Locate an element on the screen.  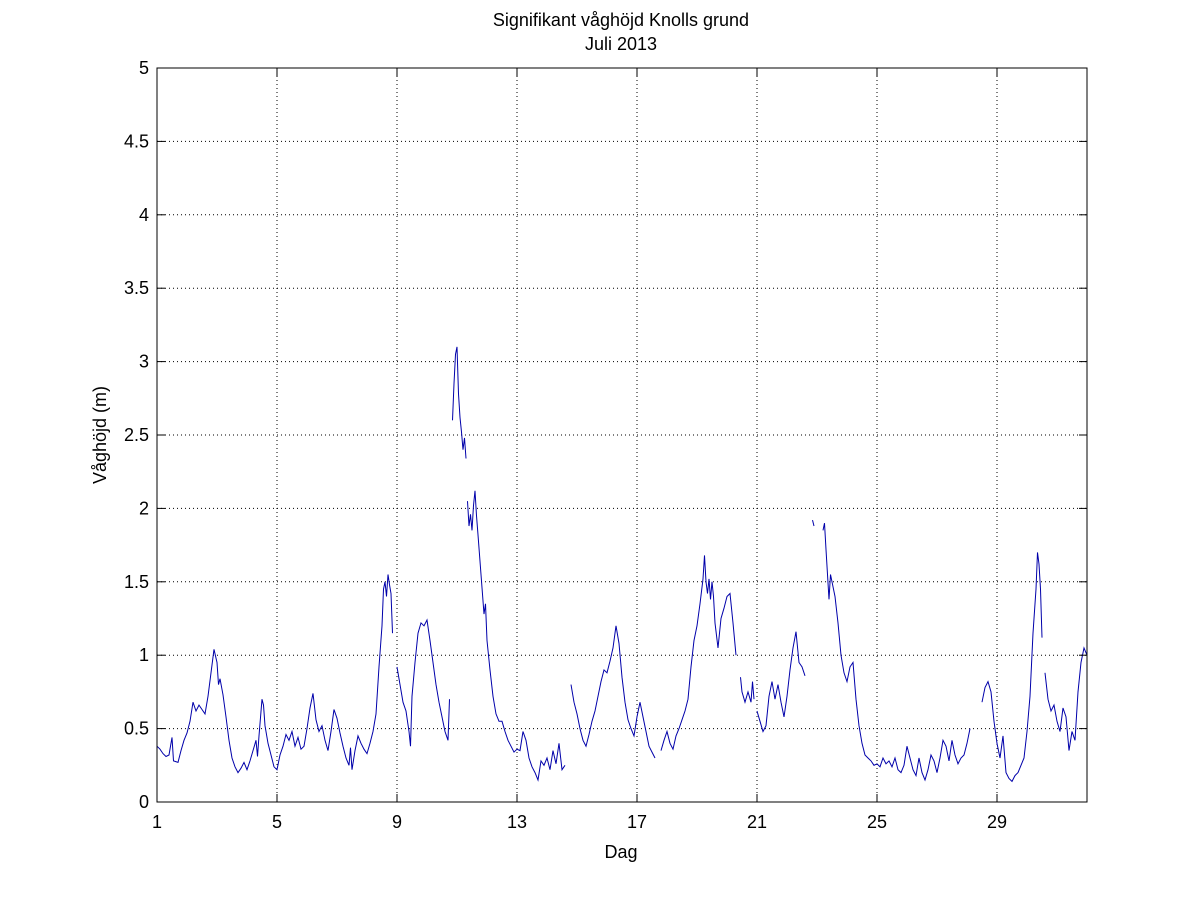
y-axis-label: Våghöjd (m) is located at coordinates (100, 435).